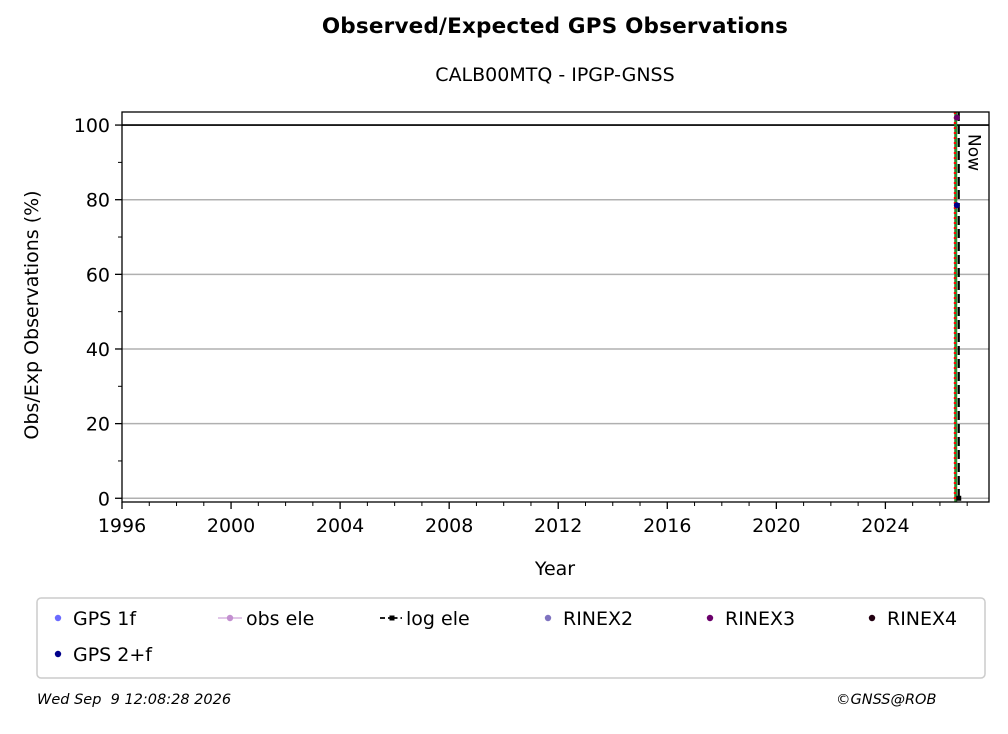 Image resolution: width=1008 pixels, height=734 pixels. I want to click on y-tick-label: 100, so click(92, 126).